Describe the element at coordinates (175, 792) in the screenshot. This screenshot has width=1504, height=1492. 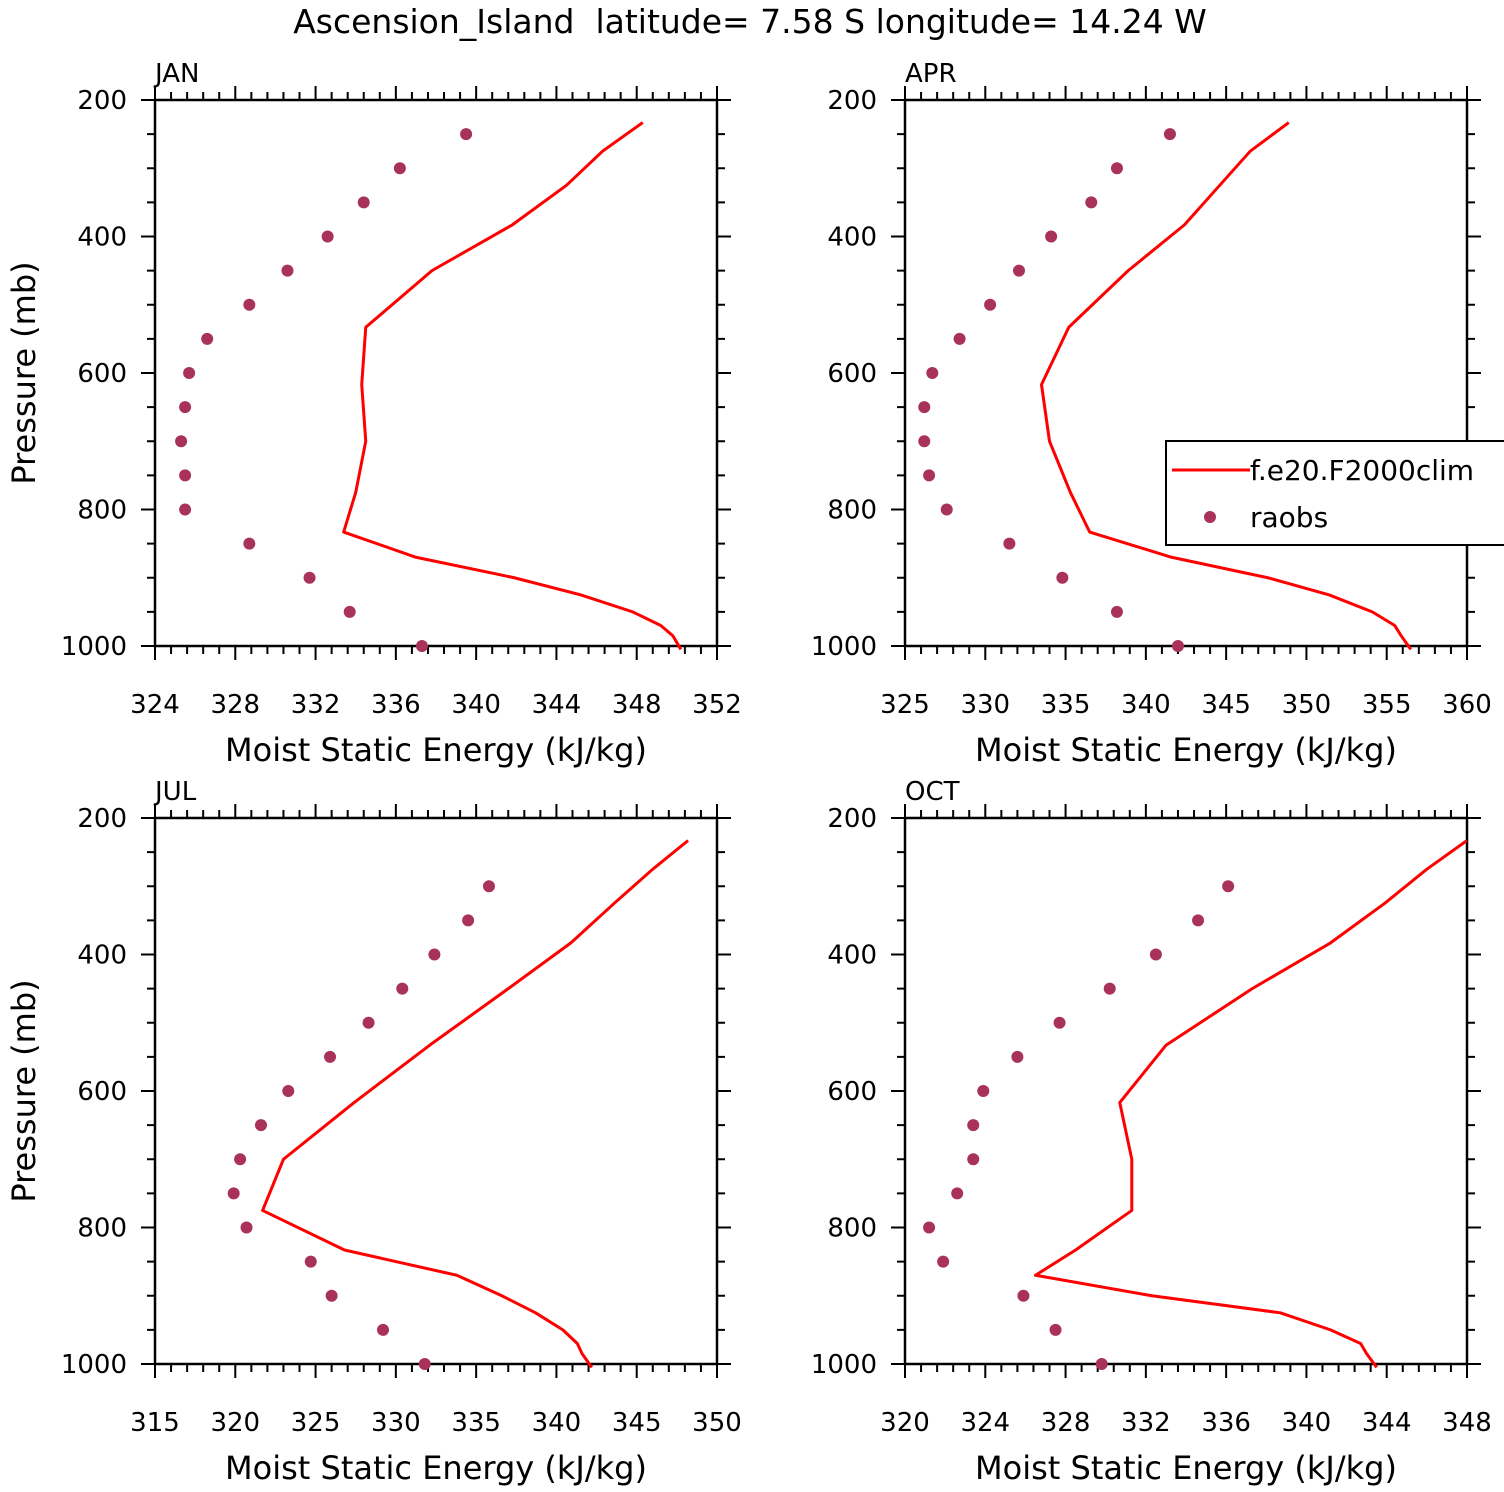
I see `panel-title: JUL` at that location.